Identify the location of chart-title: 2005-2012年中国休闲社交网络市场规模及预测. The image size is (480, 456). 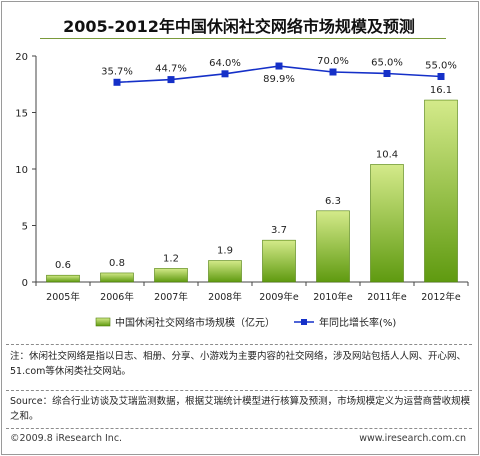
(239, 26).